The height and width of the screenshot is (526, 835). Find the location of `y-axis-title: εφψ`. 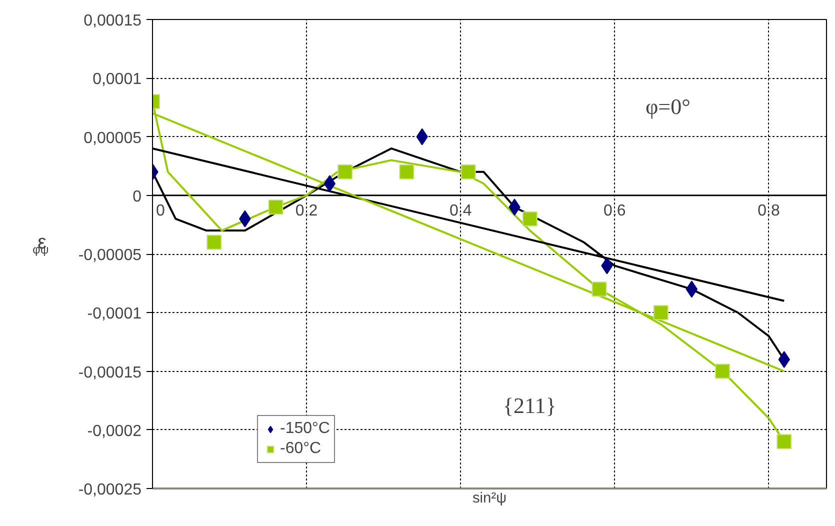

y-axis-title: εφψ is located at coordinates (40, 244).